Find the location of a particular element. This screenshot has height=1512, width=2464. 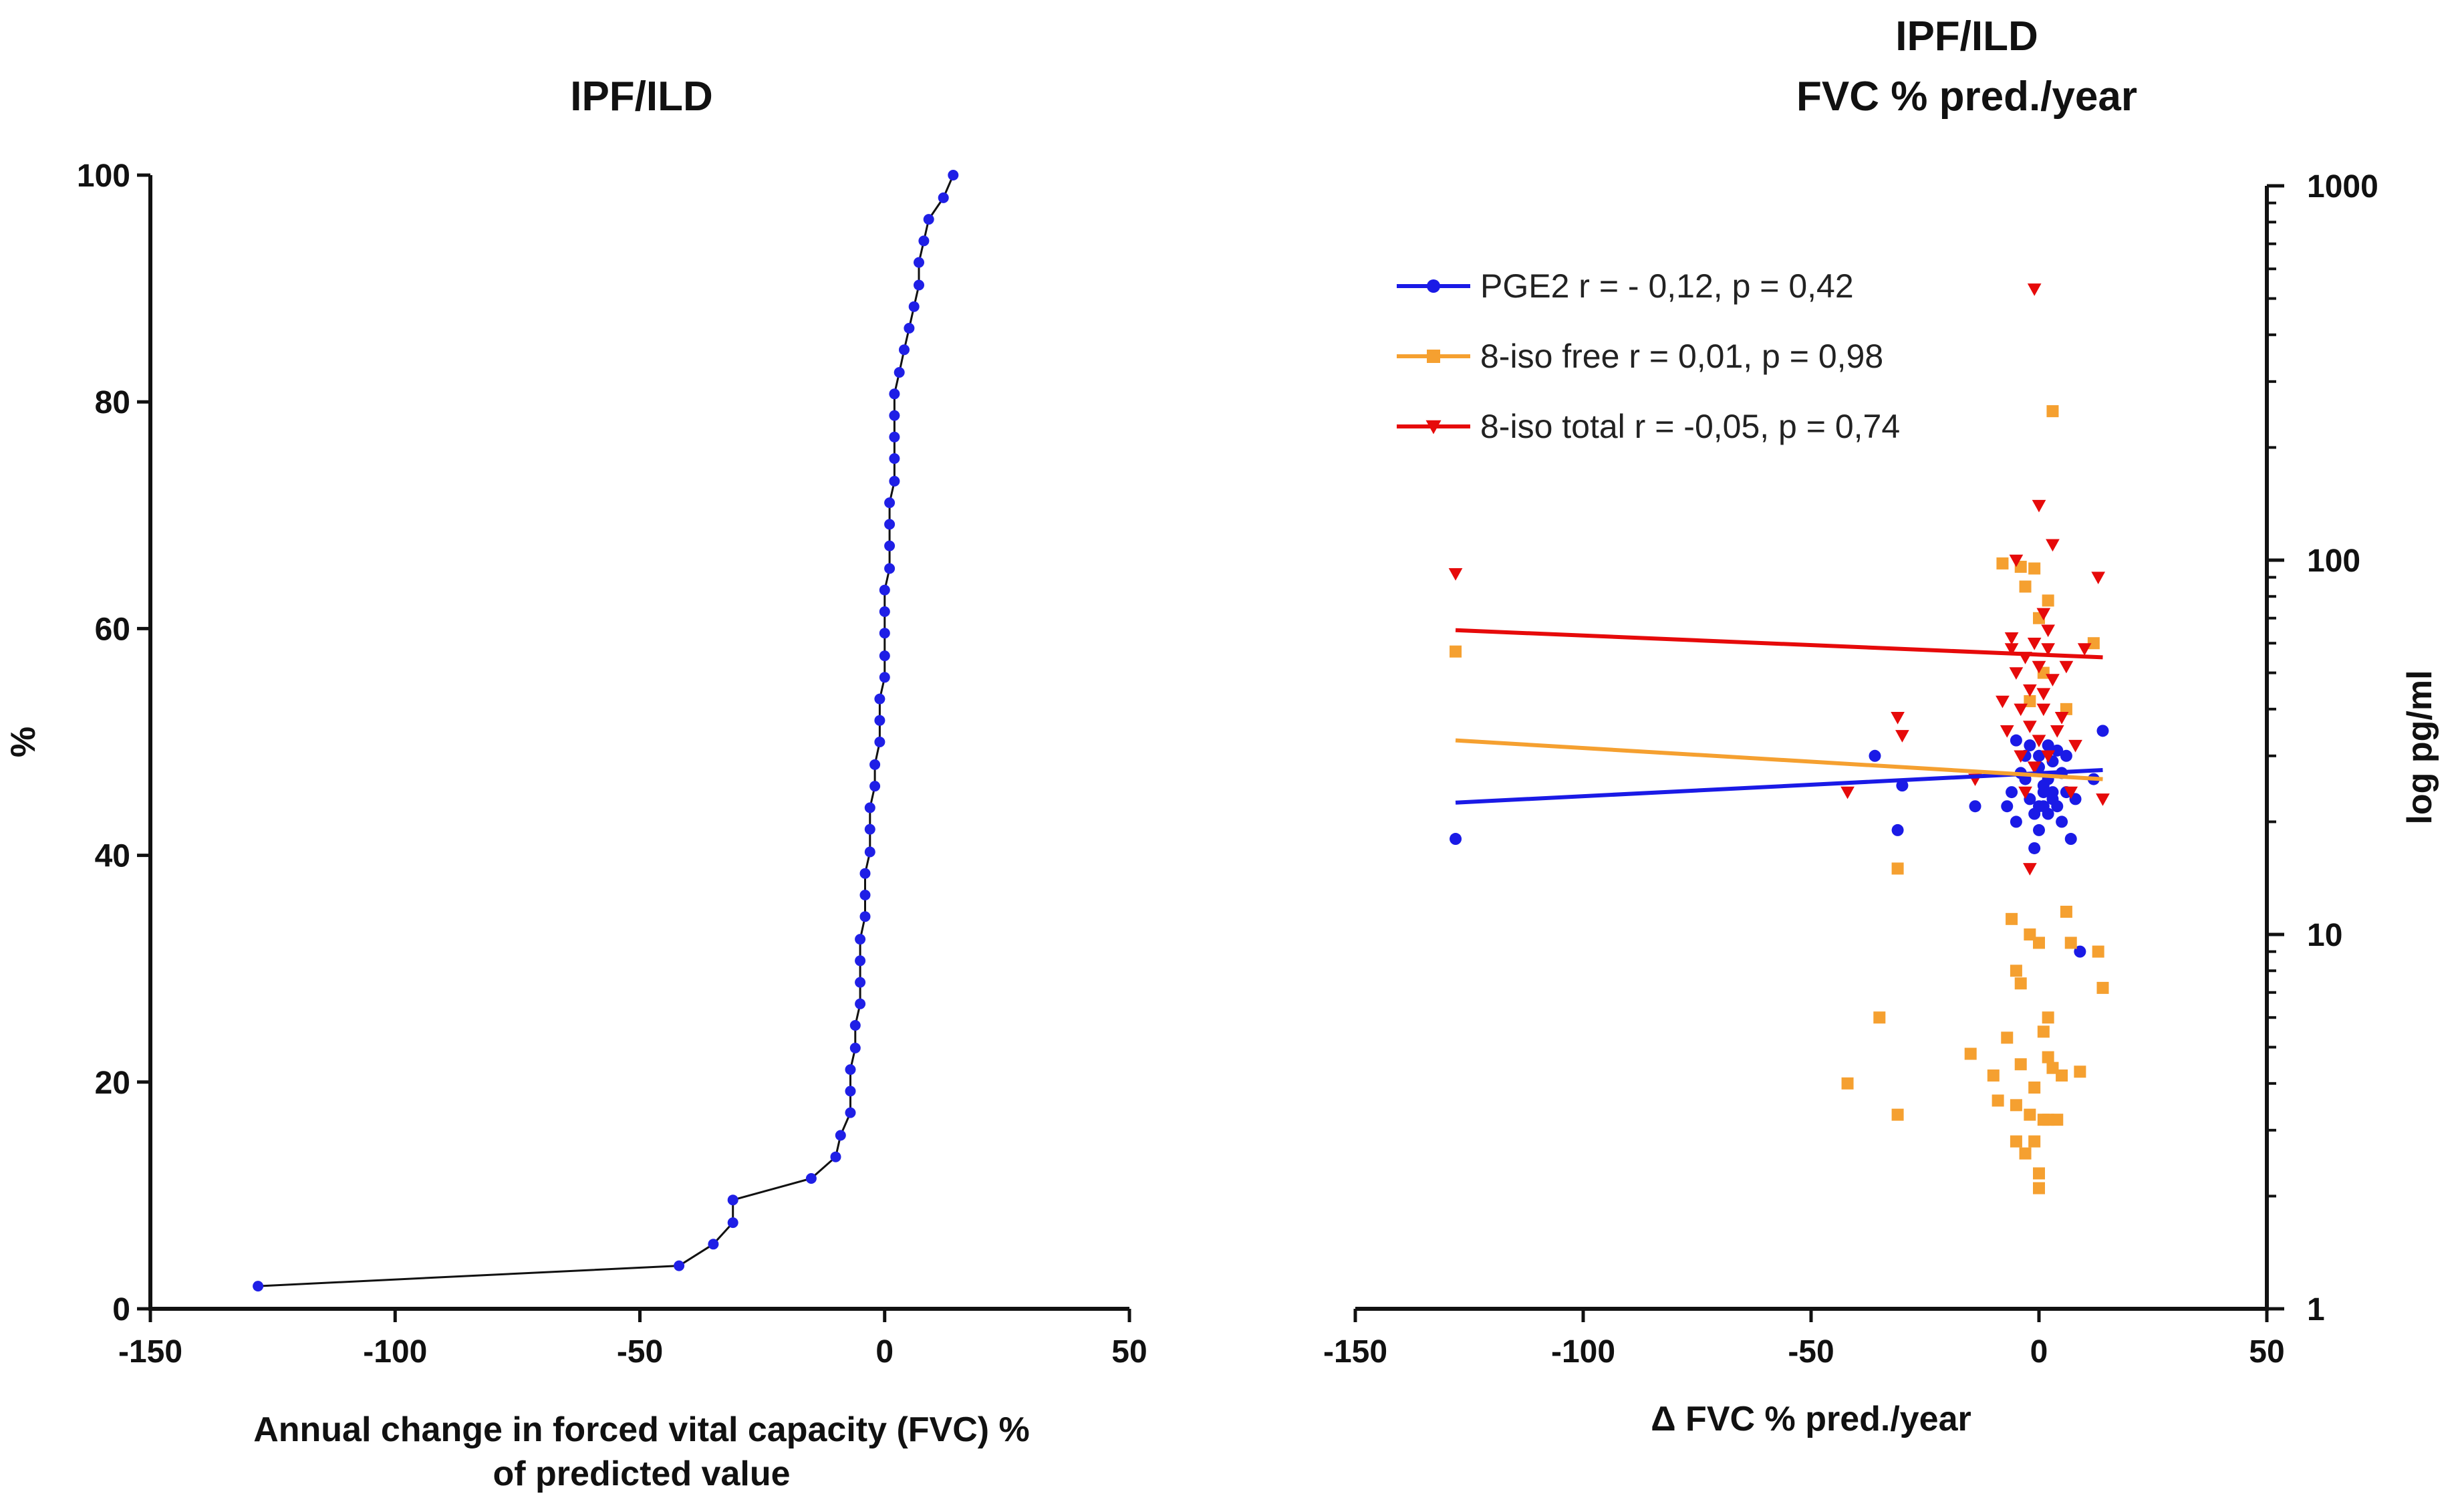

legend-item: 8-iso total r = -0,05, p = 0,74 is located at coordinates (1648, 426).